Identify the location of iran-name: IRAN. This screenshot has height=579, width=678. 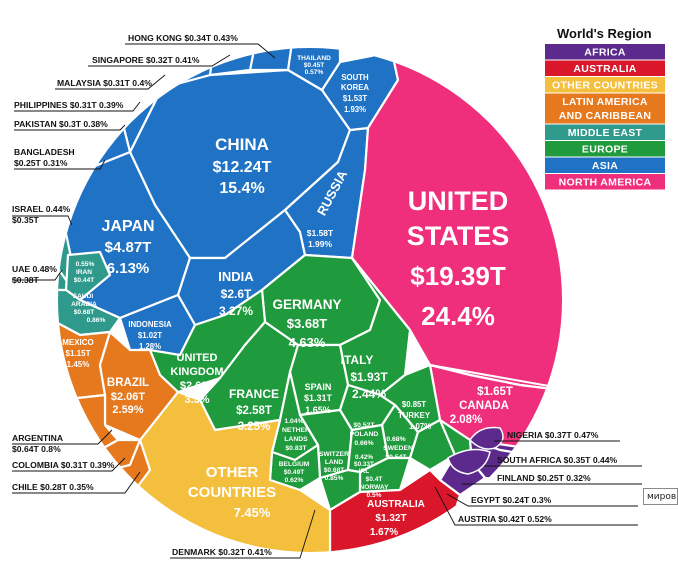
(84, 272).